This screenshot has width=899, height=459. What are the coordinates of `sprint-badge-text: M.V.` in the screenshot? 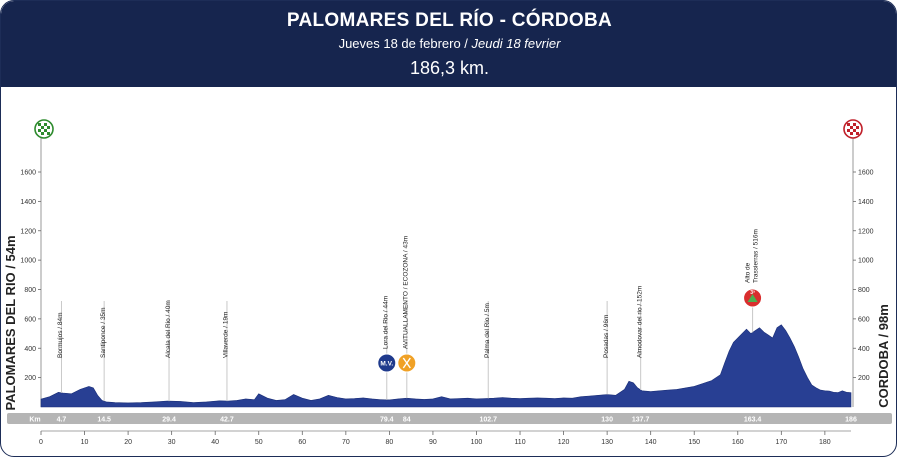 It's located at (386, 364).